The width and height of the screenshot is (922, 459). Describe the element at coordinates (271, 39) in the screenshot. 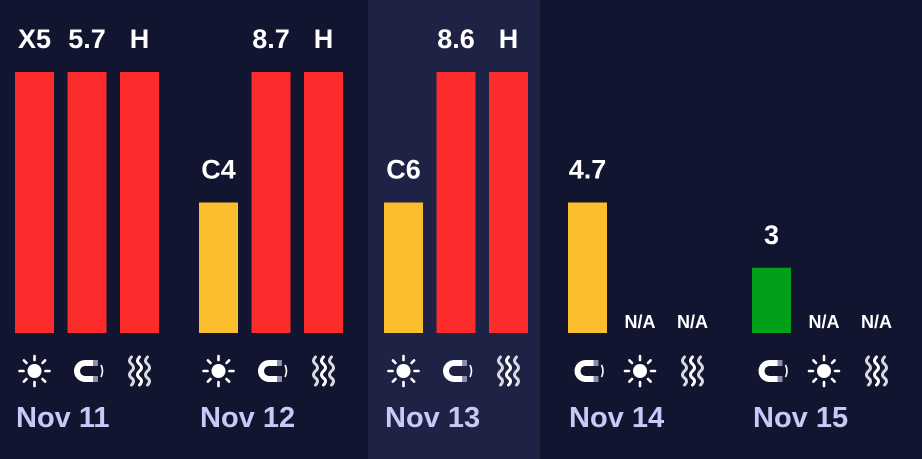

I see `level-label: 8.7` at that location.